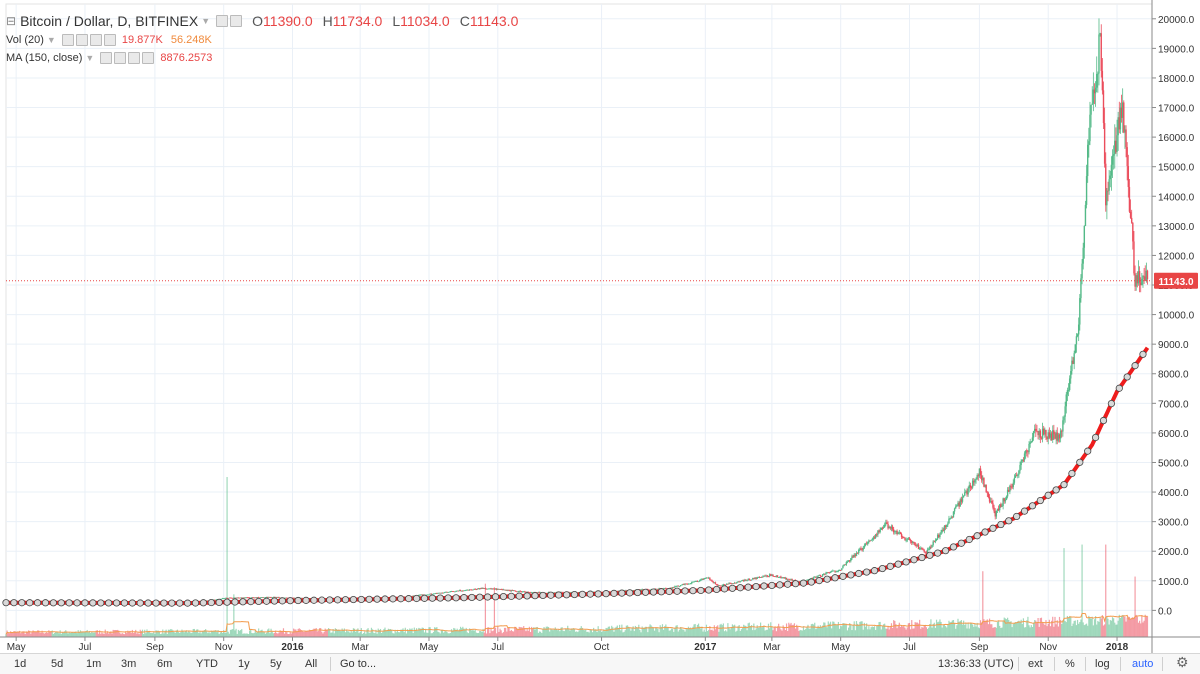 This screenshot has height=674, width=1200. Describe the element at coordinates (1182, 662) in the screenshot. I see `gear-icon: ⚙` at that location.